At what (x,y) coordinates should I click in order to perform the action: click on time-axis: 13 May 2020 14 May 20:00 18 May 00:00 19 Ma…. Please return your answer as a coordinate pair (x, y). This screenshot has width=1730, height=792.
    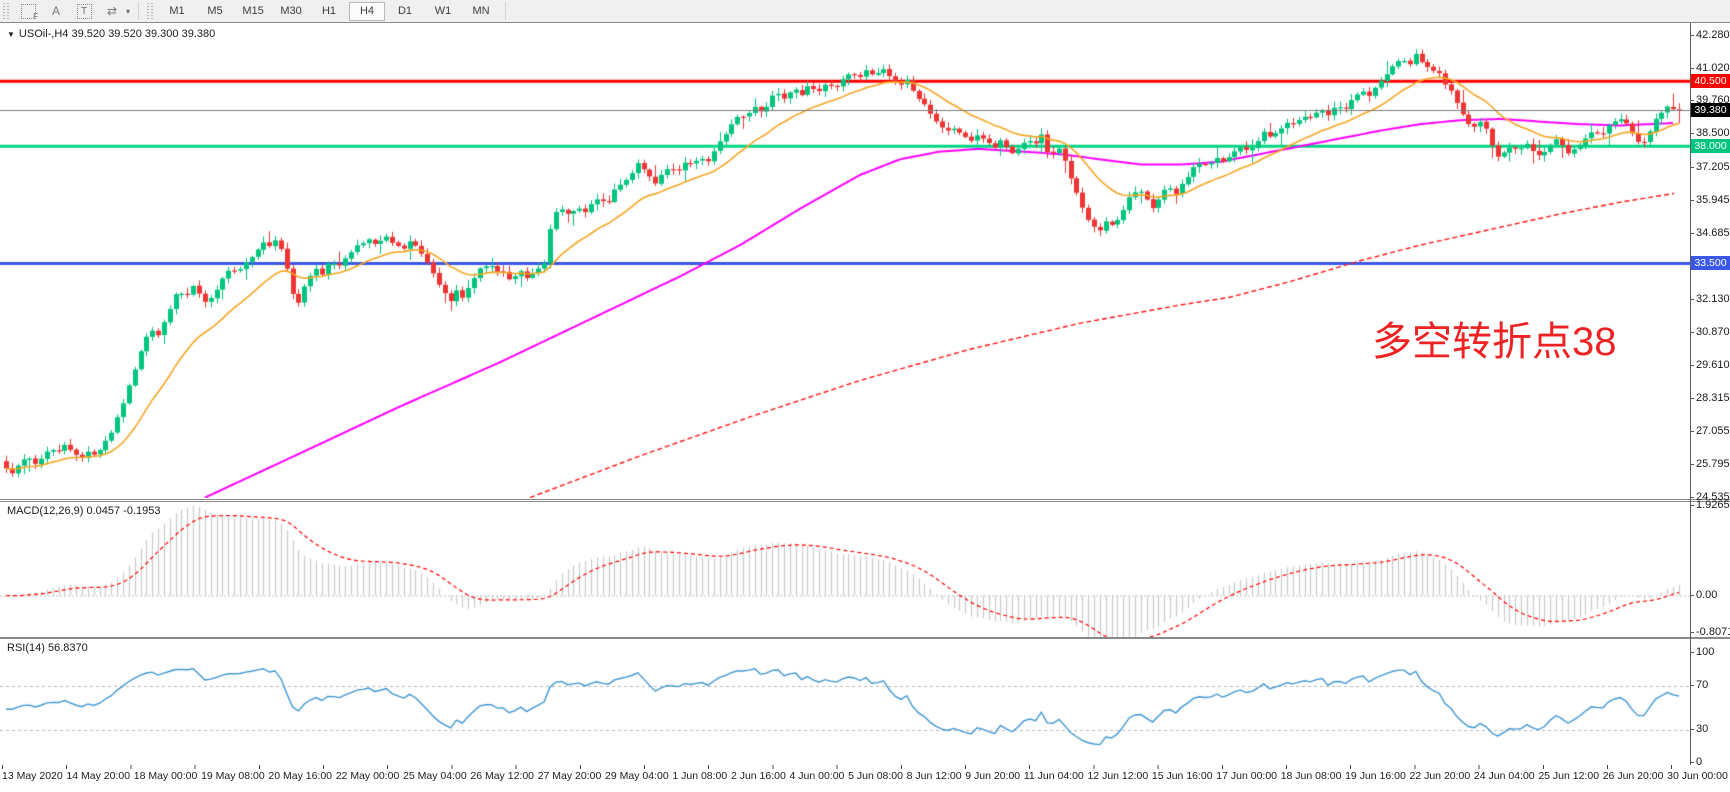
    Looking at the image, I should click on (865, 778).